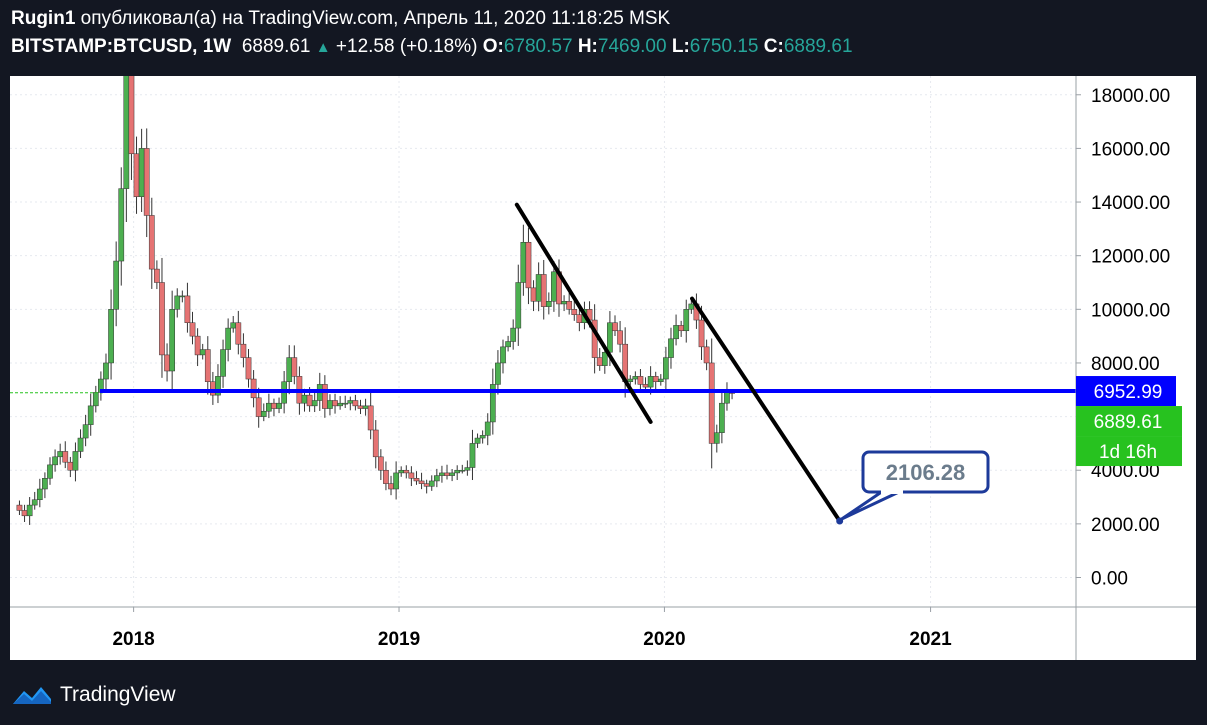  Describe the element at coordinates (1130, 96) in the screenshot. I see `y-tick-label: 18000.00` at that location.